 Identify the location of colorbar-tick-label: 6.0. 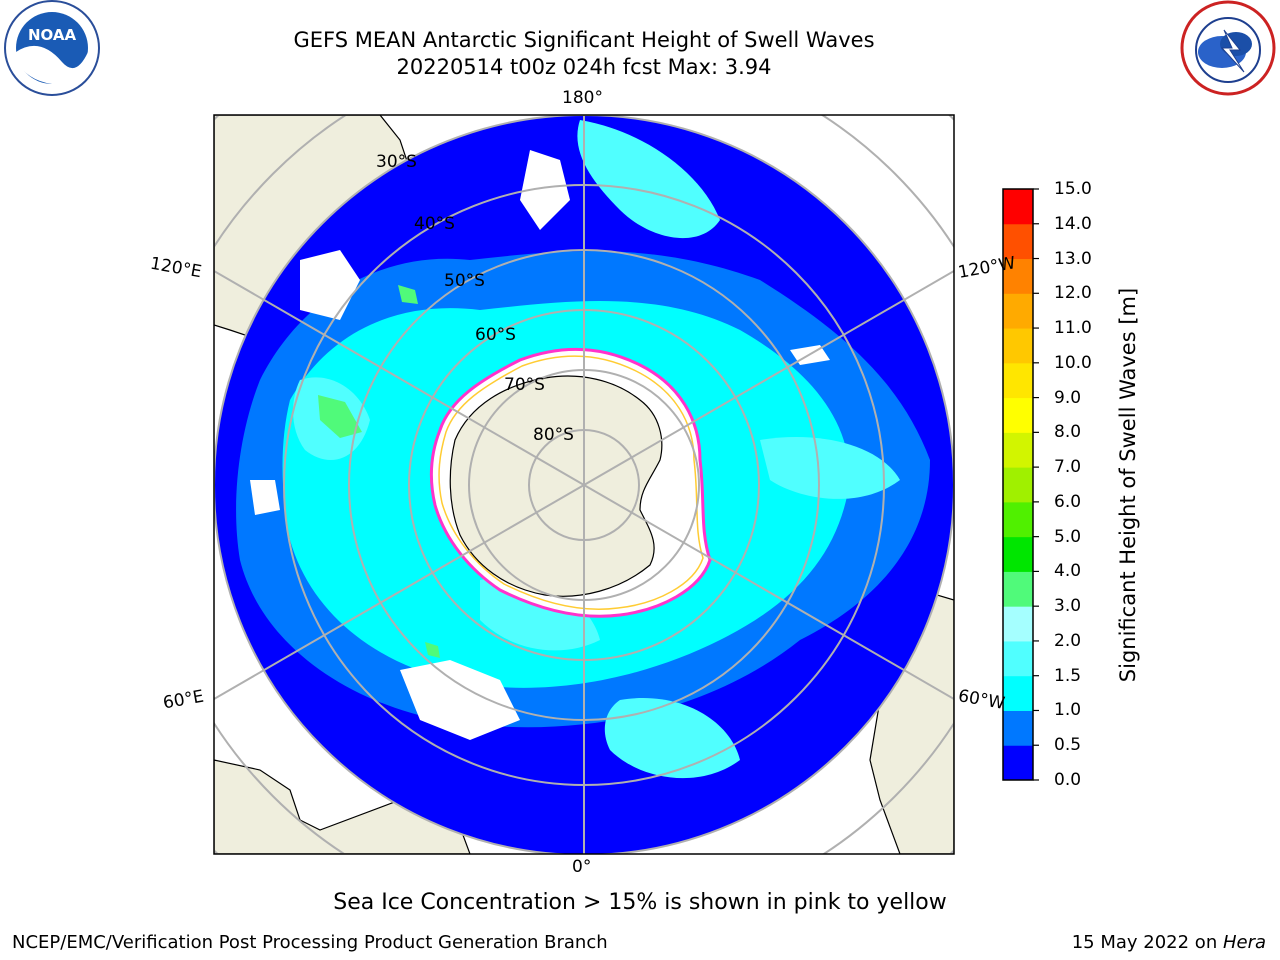
(1068, 501).